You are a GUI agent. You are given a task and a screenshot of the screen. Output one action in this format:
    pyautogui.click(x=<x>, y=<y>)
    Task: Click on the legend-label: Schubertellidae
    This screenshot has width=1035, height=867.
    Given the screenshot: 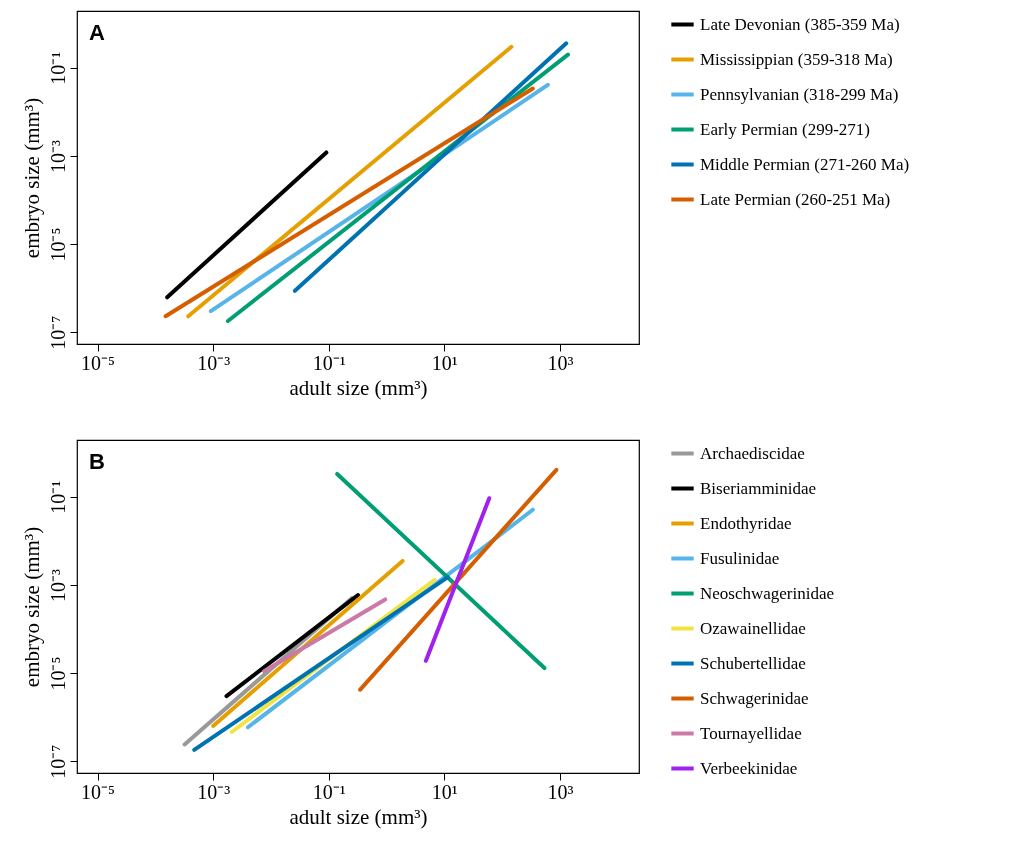 What is the action you would take?
    pyautogui.click(x=753, y=663)
    